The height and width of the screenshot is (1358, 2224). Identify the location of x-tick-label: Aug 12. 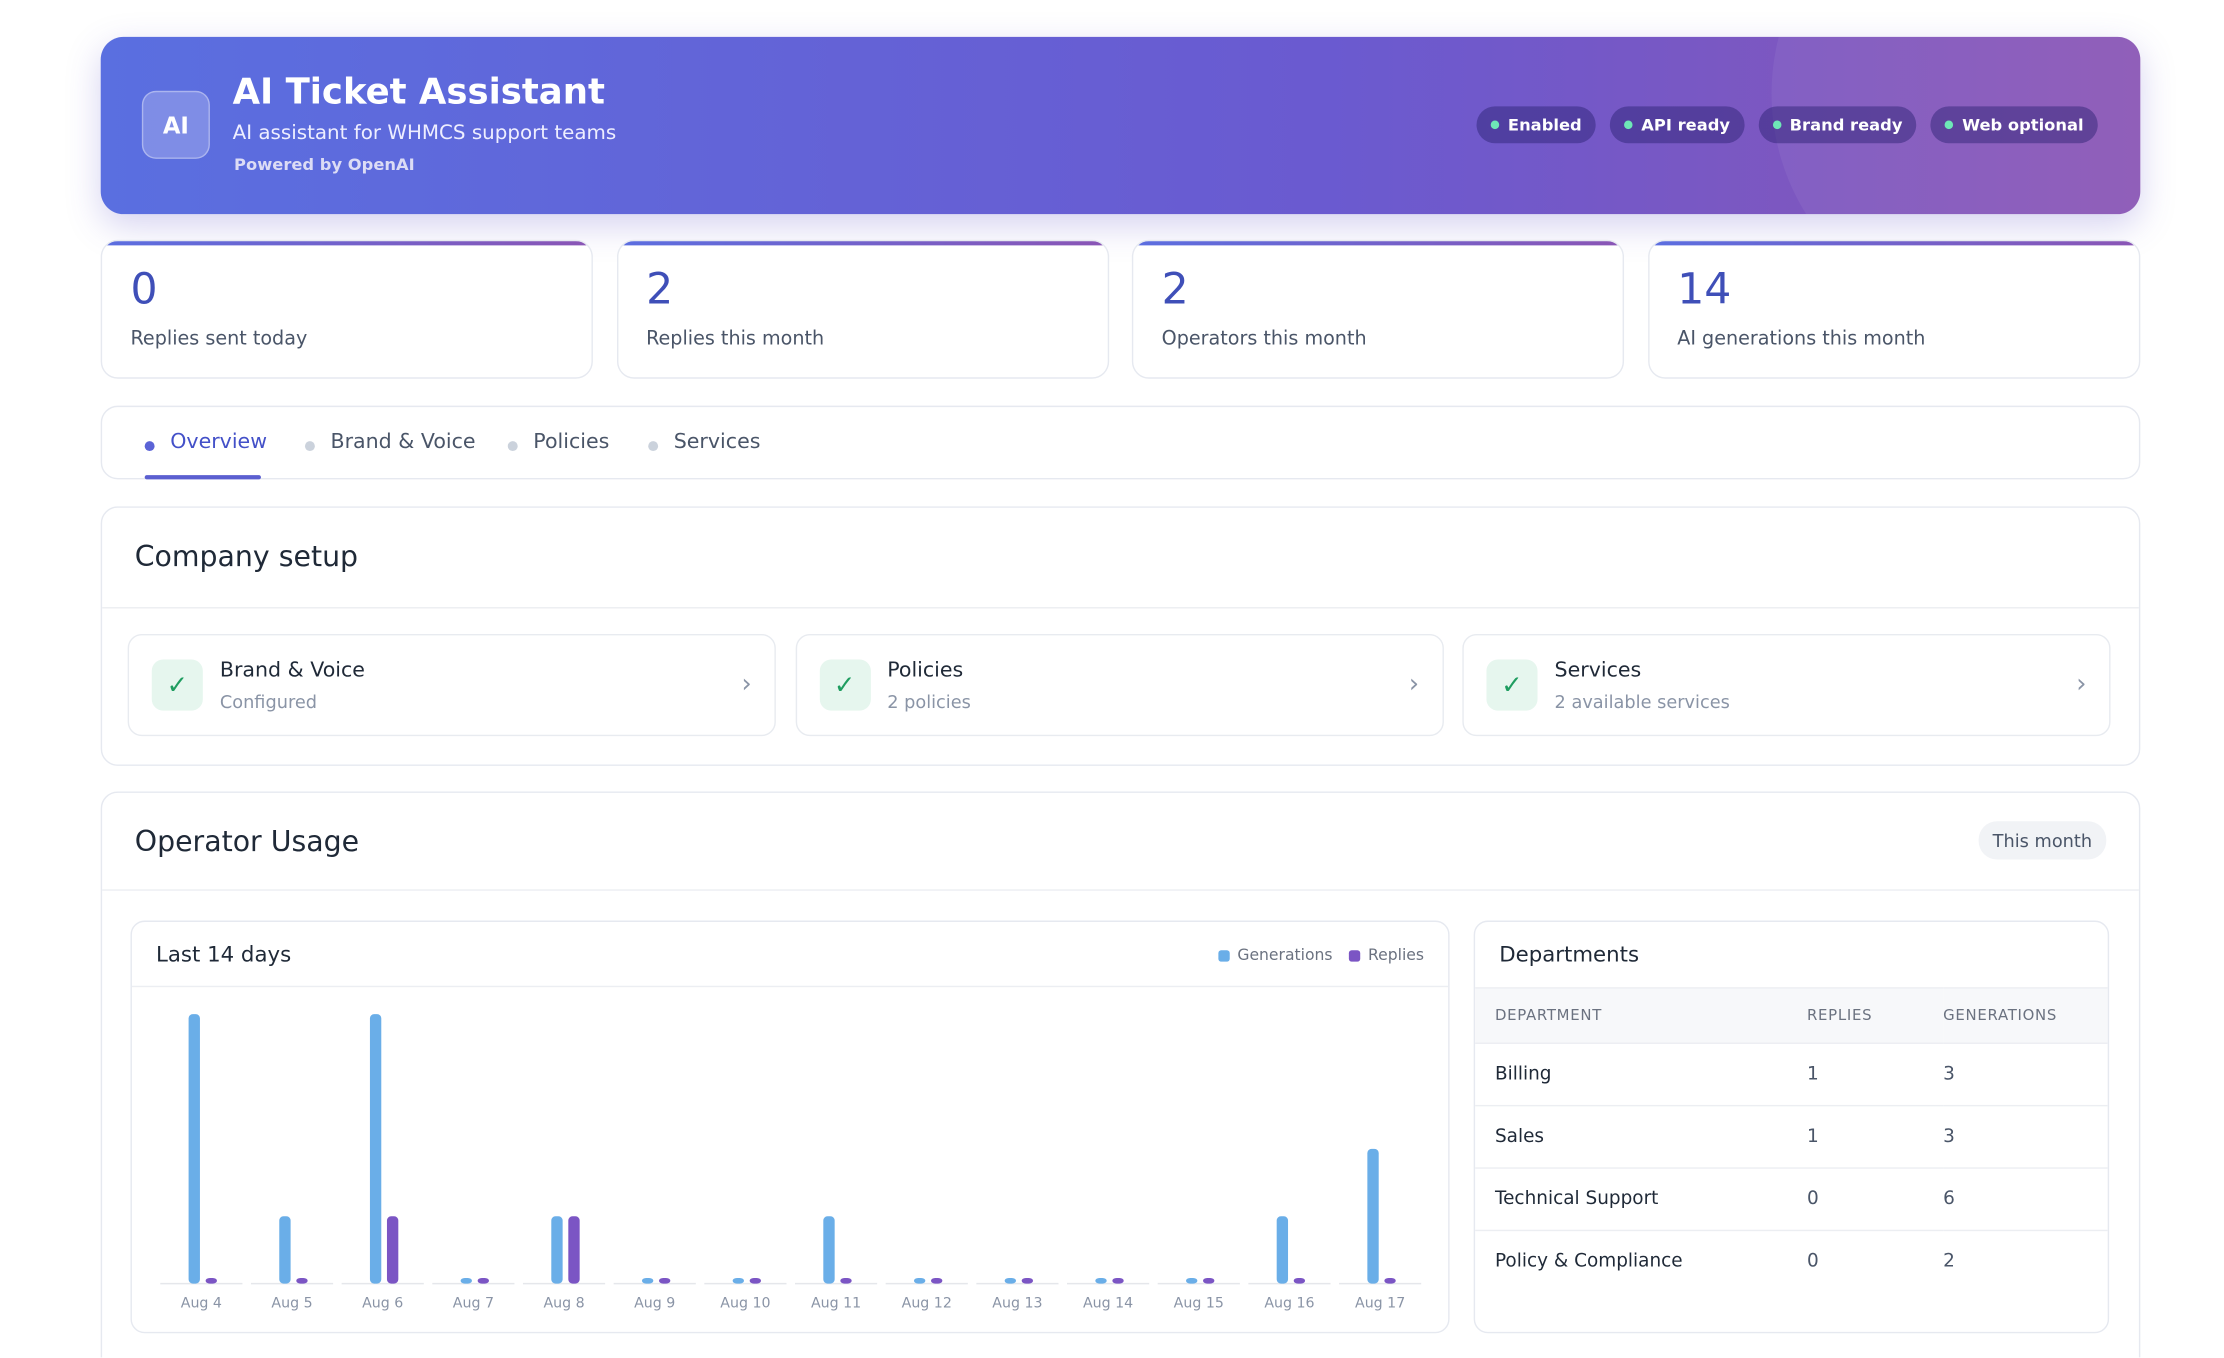
(927, 1304).